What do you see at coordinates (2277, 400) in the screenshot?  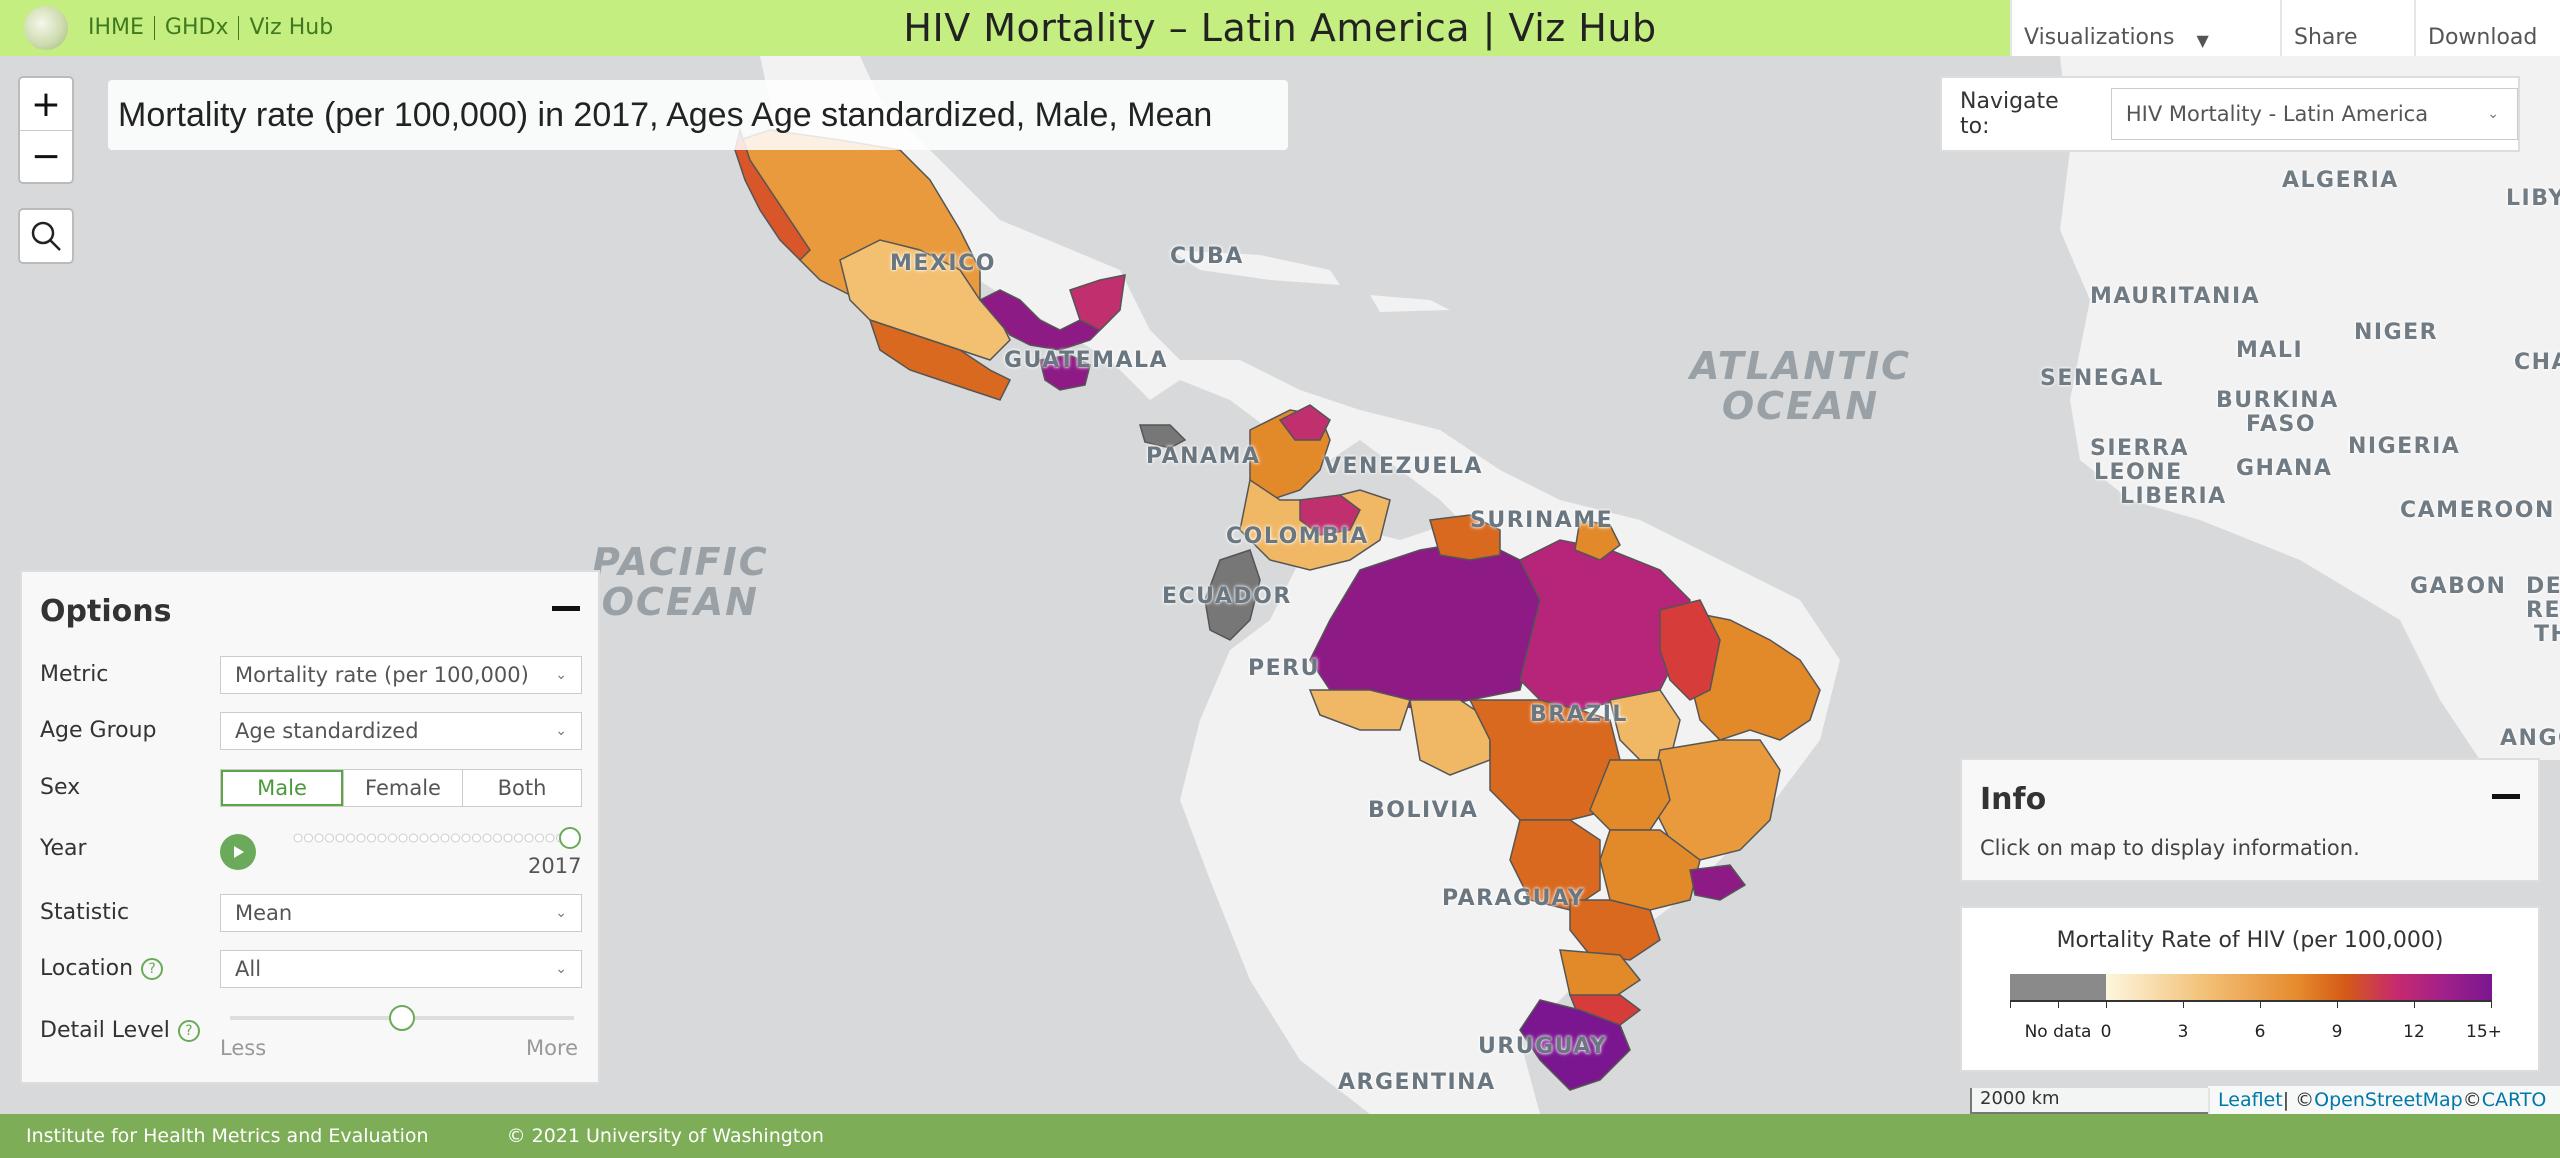 I see `label-burkina: BURKINA` at bounding box center [2277, 400].